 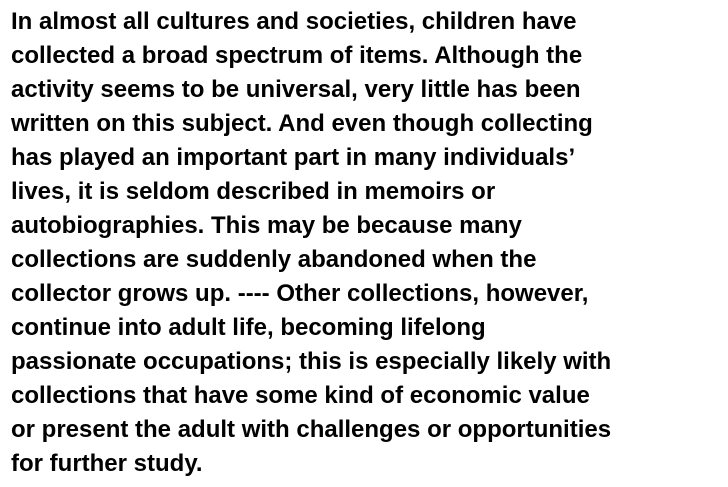 What do you see at coordinates (107, 463) in the screenshot?
I see `passage-line-14: for further study.` at bounding box center [107, 463].